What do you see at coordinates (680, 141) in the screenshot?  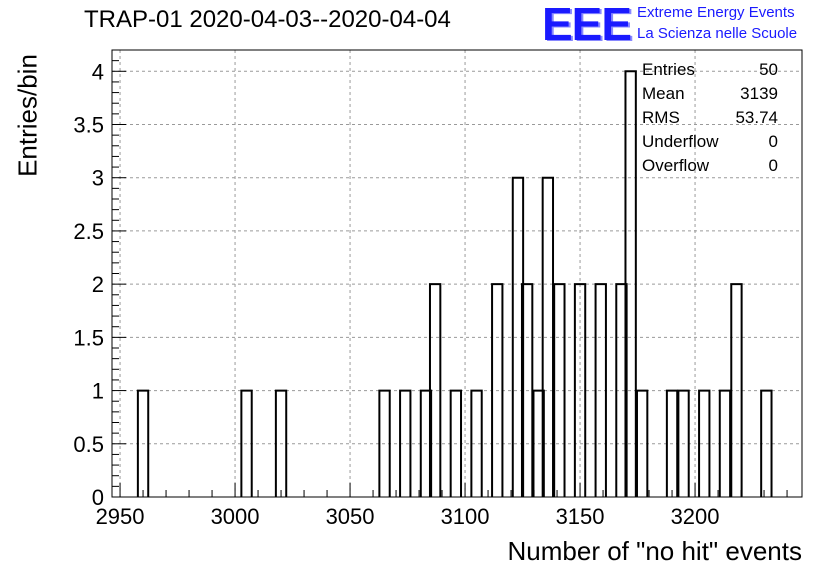 I see `stats-underflow-label: Underflow` at bounding box center [680, 141].